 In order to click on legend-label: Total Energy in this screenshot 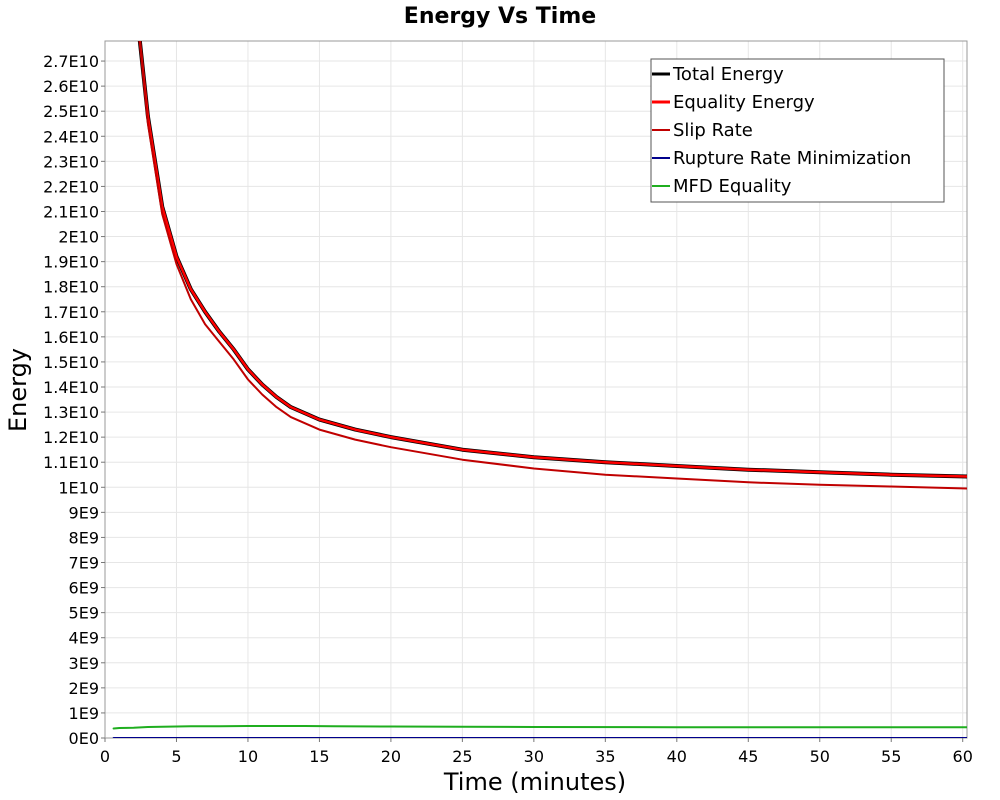, I will do `click(728, 74)`.